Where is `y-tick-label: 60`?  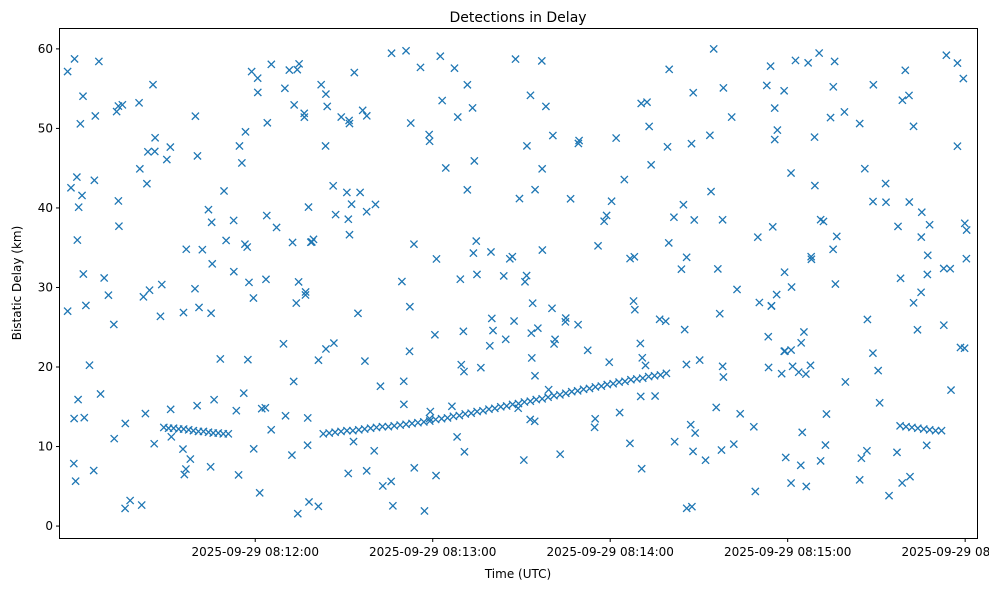 y-tick-label: 60 is located at coordinates (45, 49).